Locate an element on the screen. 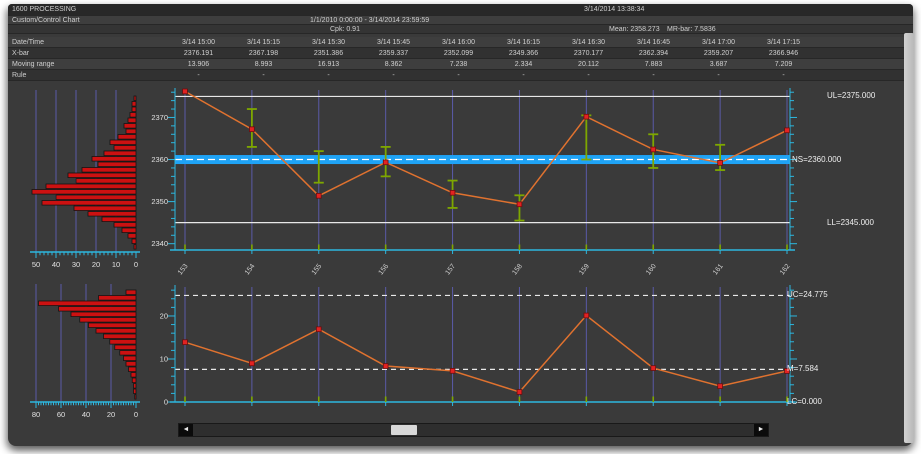 This screenshot has width=921, height=454. horizontal-scrollbar: ◄ ► is located at coordinates (473, 430).